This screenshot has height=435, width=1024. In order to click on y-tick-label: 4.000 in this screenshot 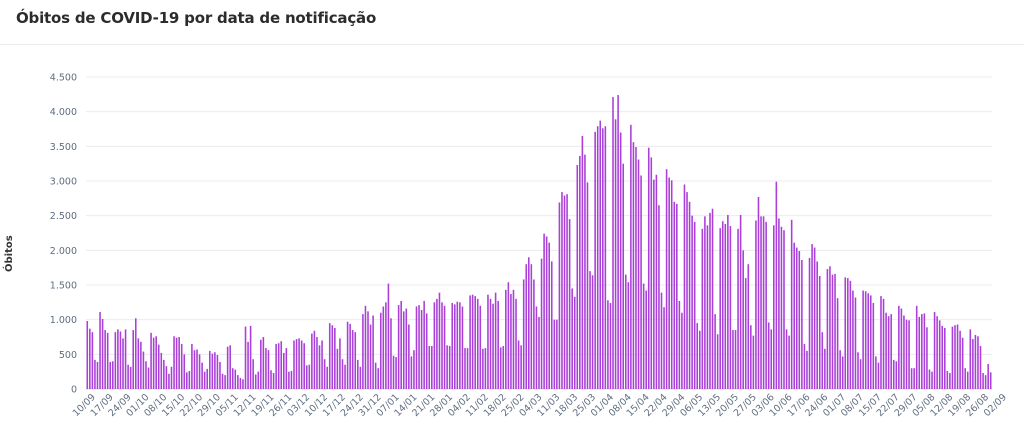, I will do `click(63, 112)`.